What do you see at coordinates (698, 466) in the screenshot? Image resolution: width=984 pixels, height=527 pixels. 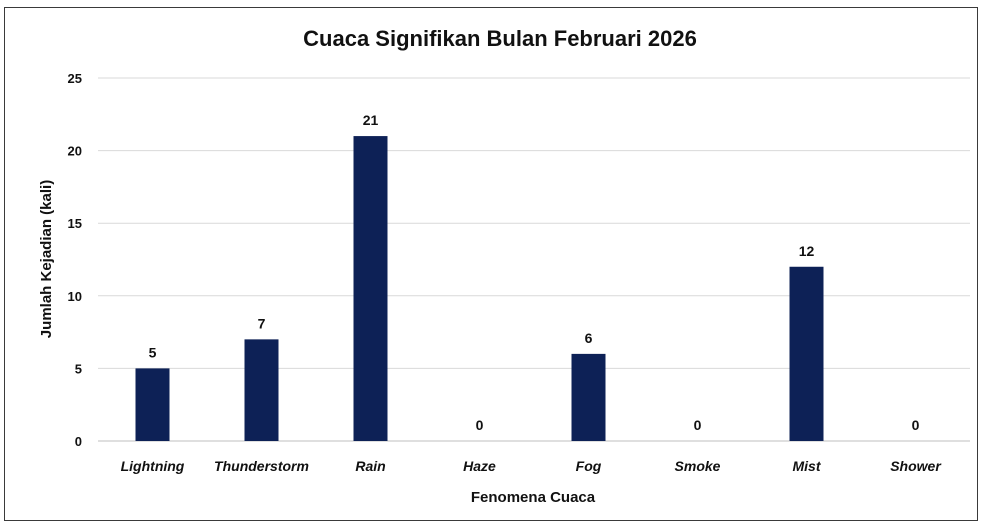 I see `x-tick-label-smoke: Smoke` at bounding box center [698, 466].